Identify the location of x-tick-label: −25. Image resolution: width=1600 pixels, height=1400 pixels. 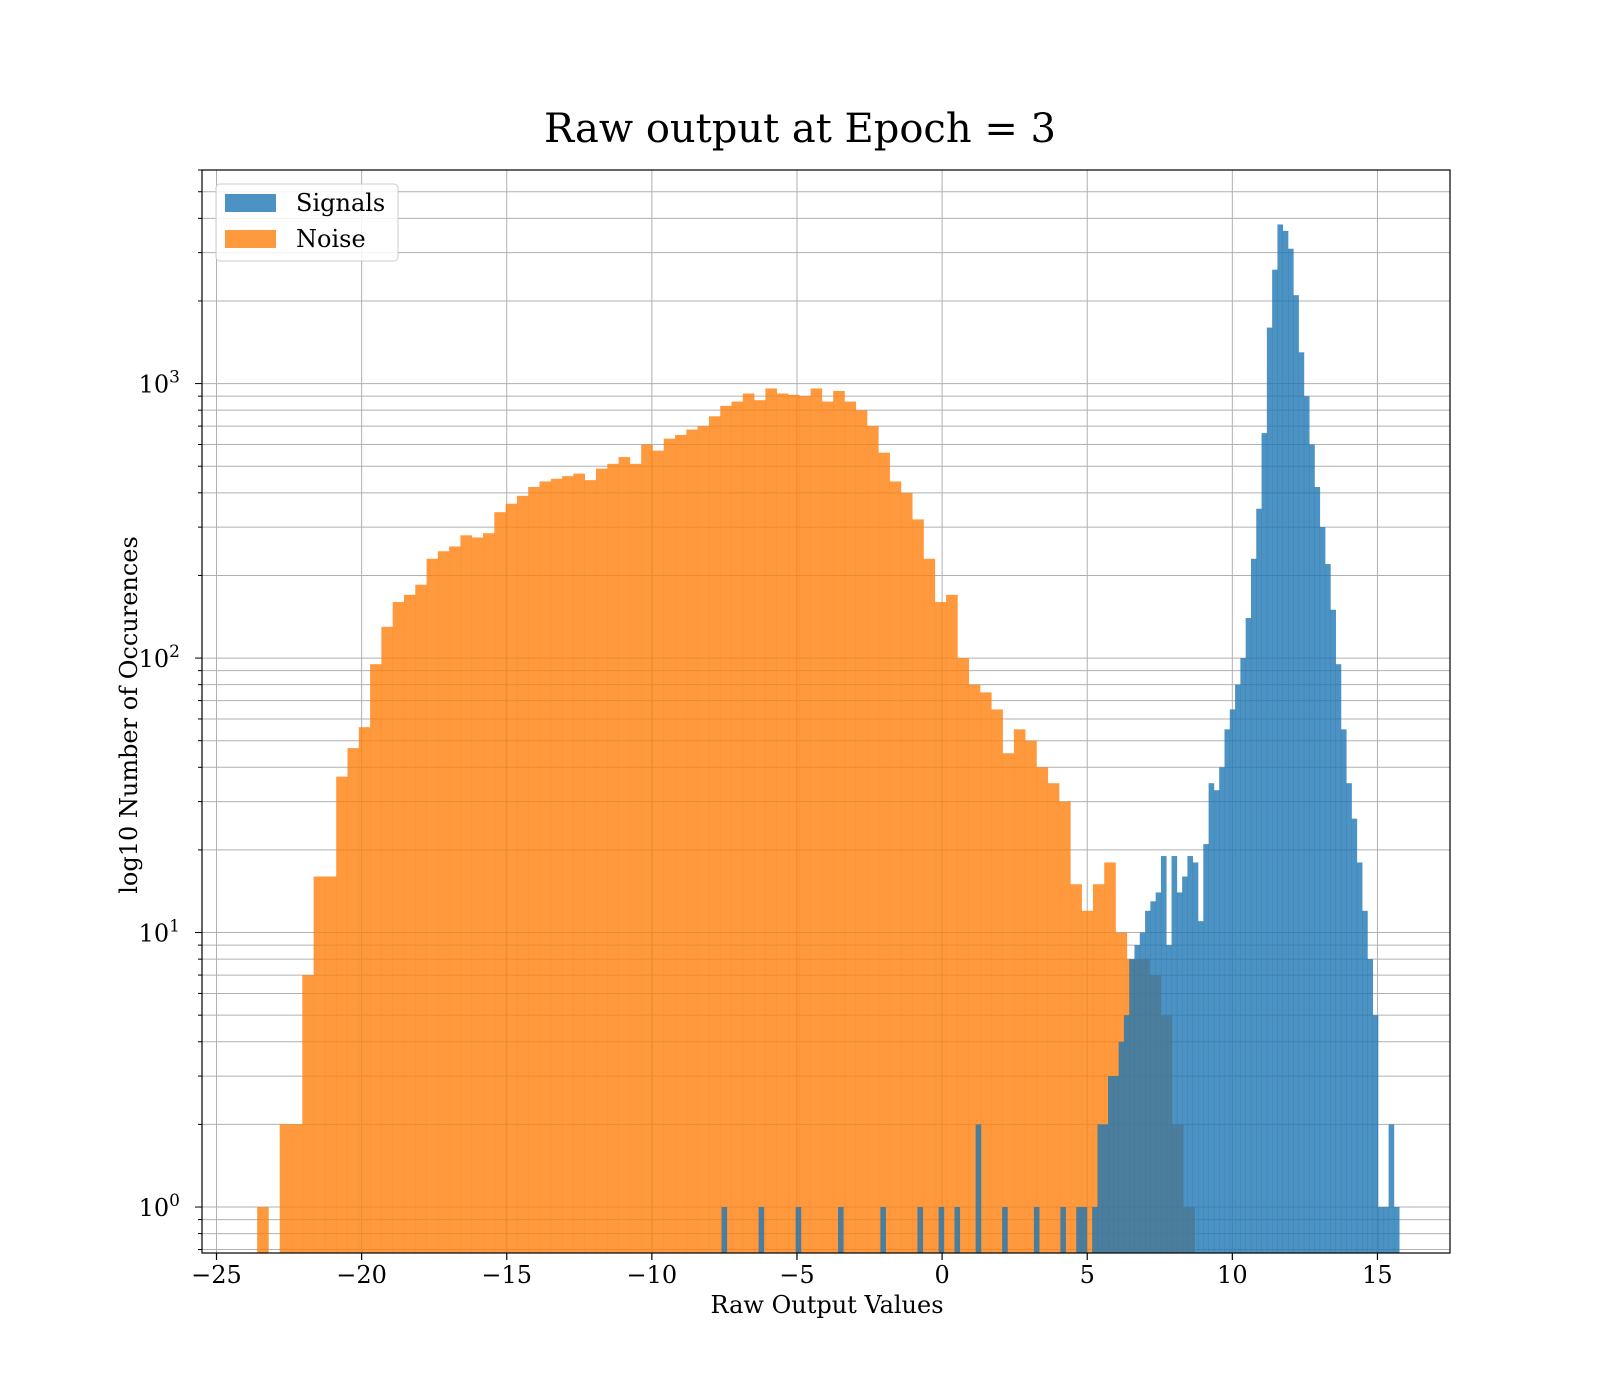
(216, 1275).